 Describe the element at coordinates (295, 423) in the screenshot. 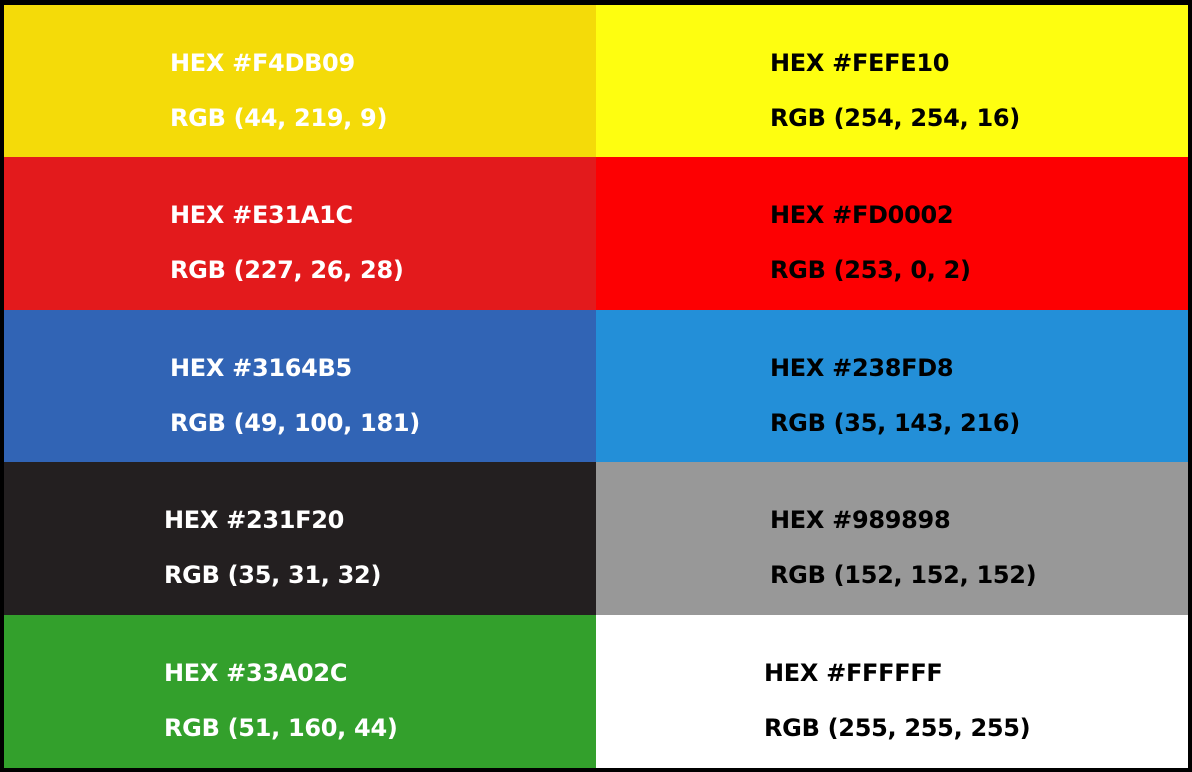

I see `rgb-label: RGB (49, 100, 181)` at that location.